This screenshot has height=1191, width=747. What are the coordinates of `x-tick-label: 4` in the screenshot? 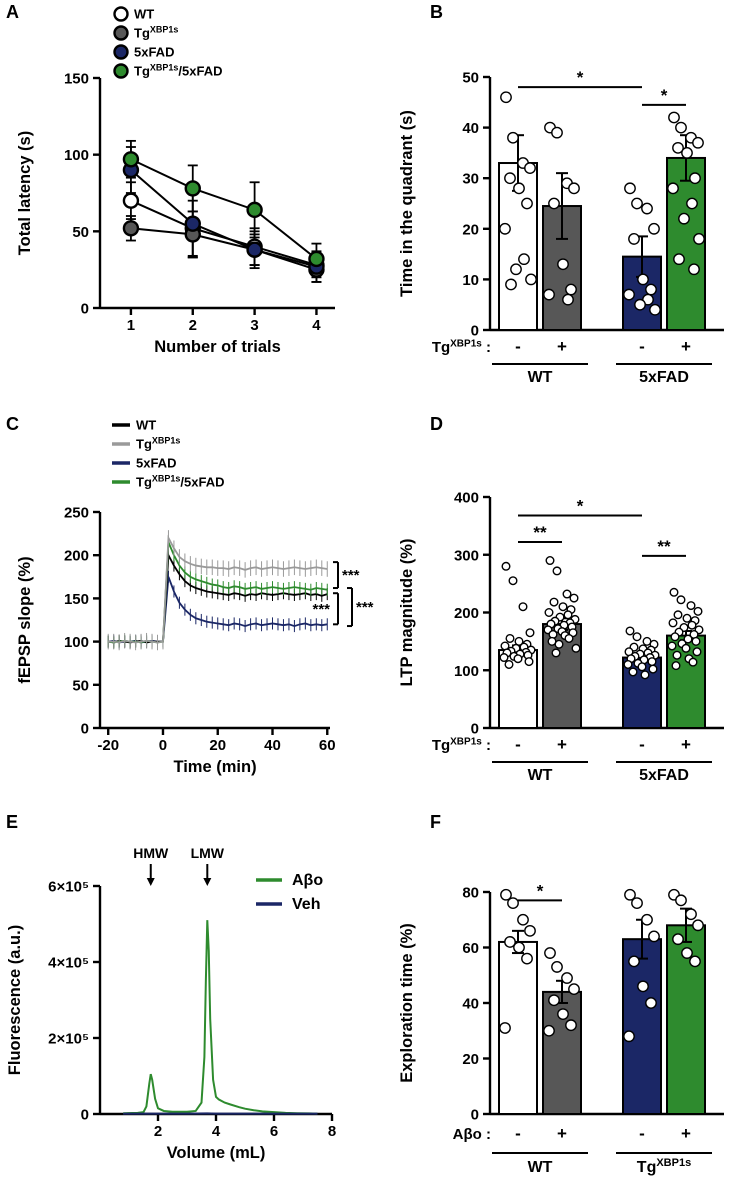 It's located at (316, 325).